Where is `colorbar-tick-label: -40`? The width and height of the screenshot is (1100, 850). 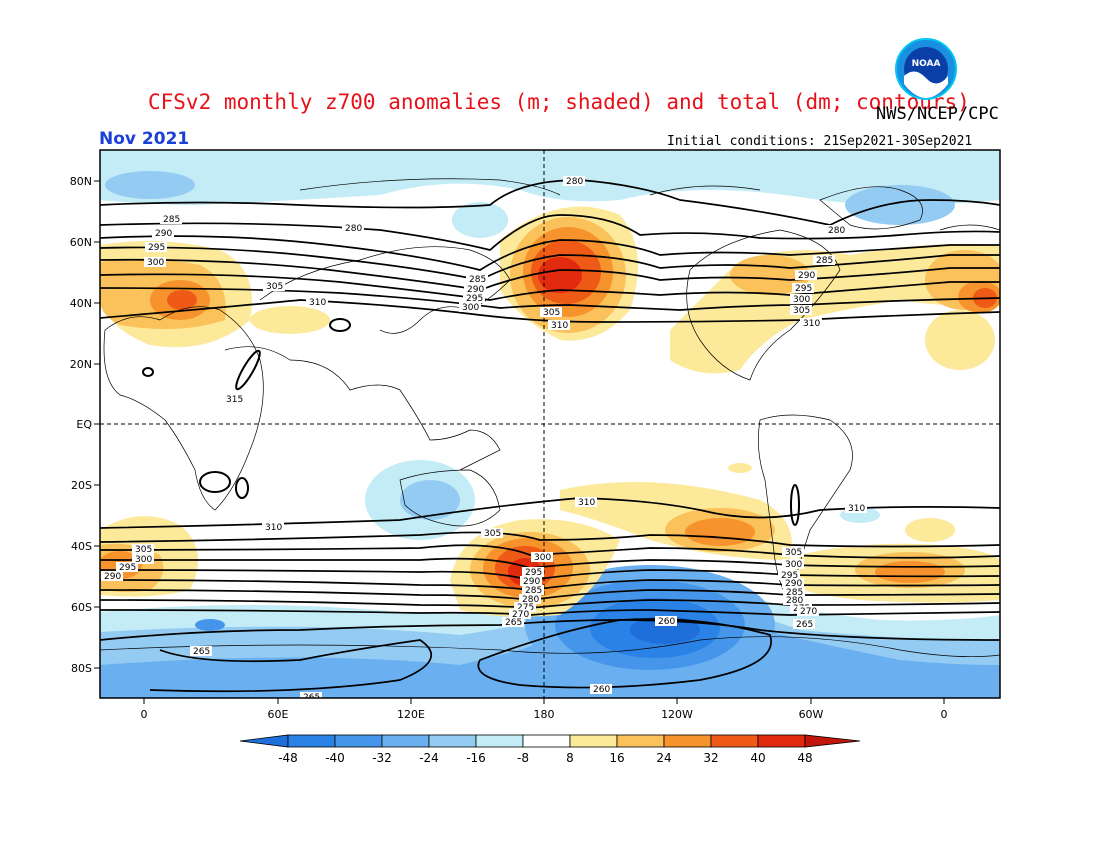 colorbar-tick-label: -40 is located at coordinates (335, 758).